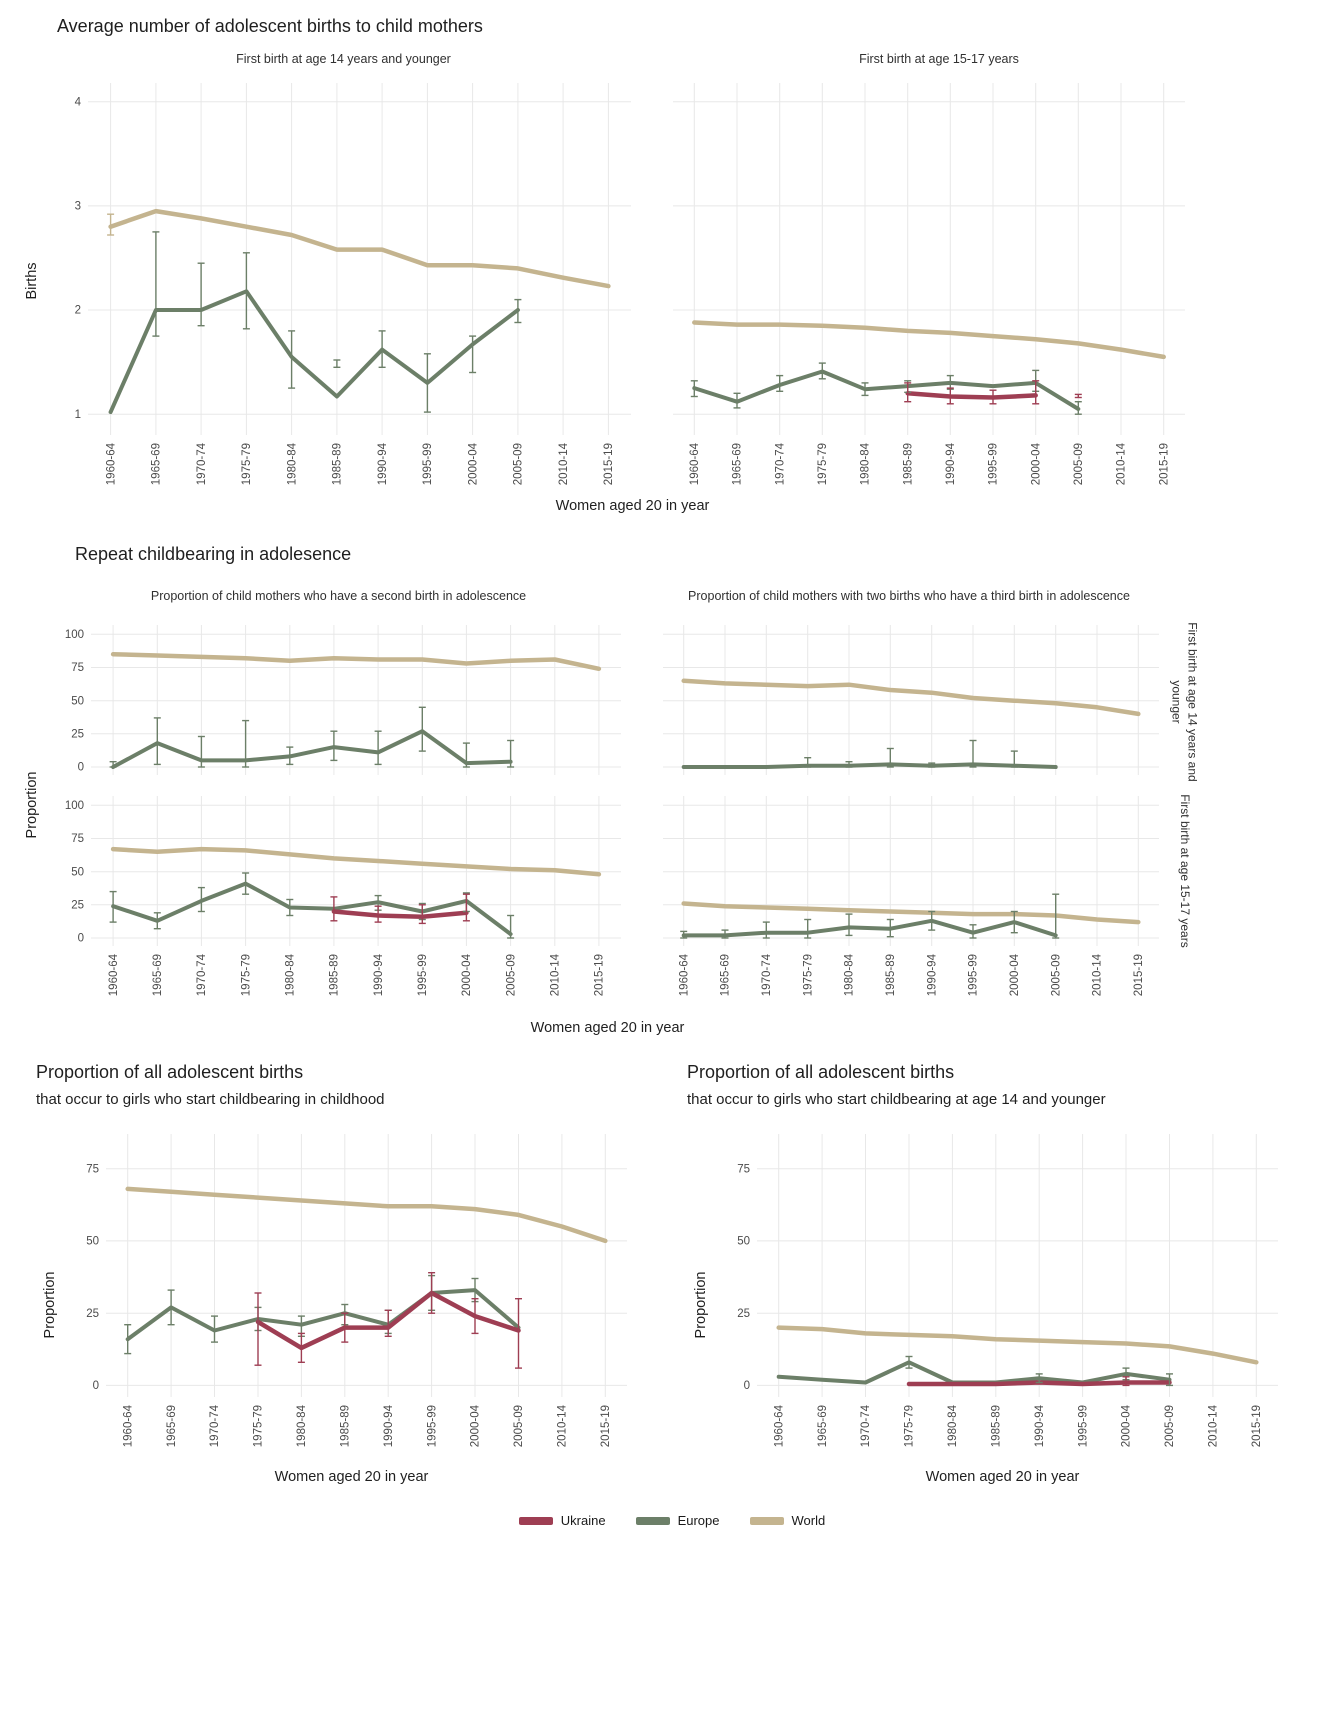 The width and height of the screenshot is (1344, 1728). What do you see at coordinates (213, 554) in the screenshot?
I see `section2-title: Repeat childbearing in adolesence` at bounding box center [213, 554].